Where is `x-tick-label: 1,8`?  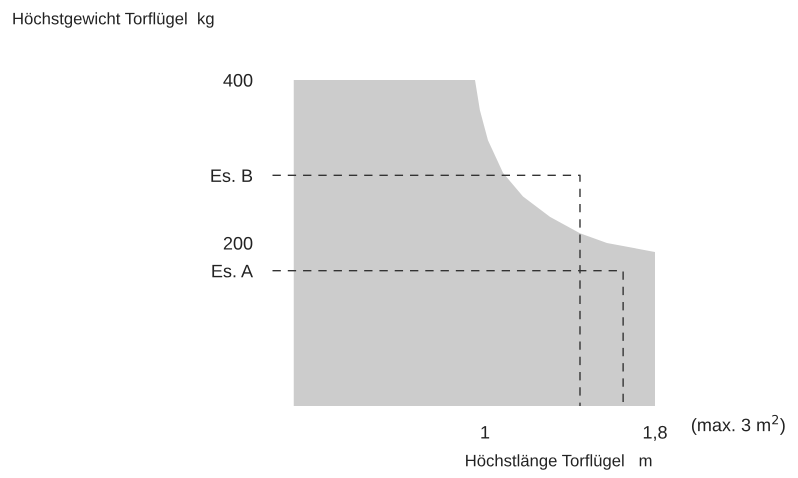
x-tick-label: 1,8 is located at coordinates (655, 433).